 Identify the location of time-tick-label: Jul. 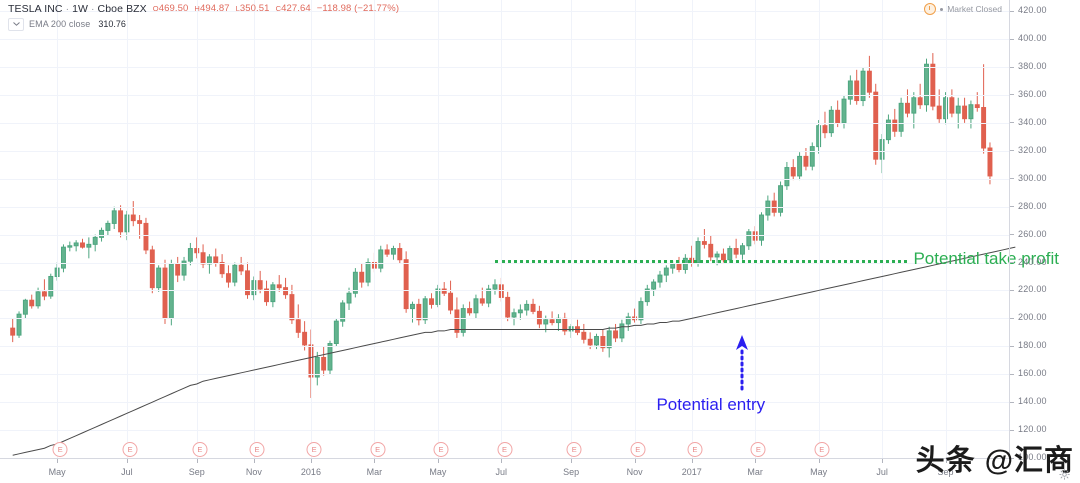
(501, 472).